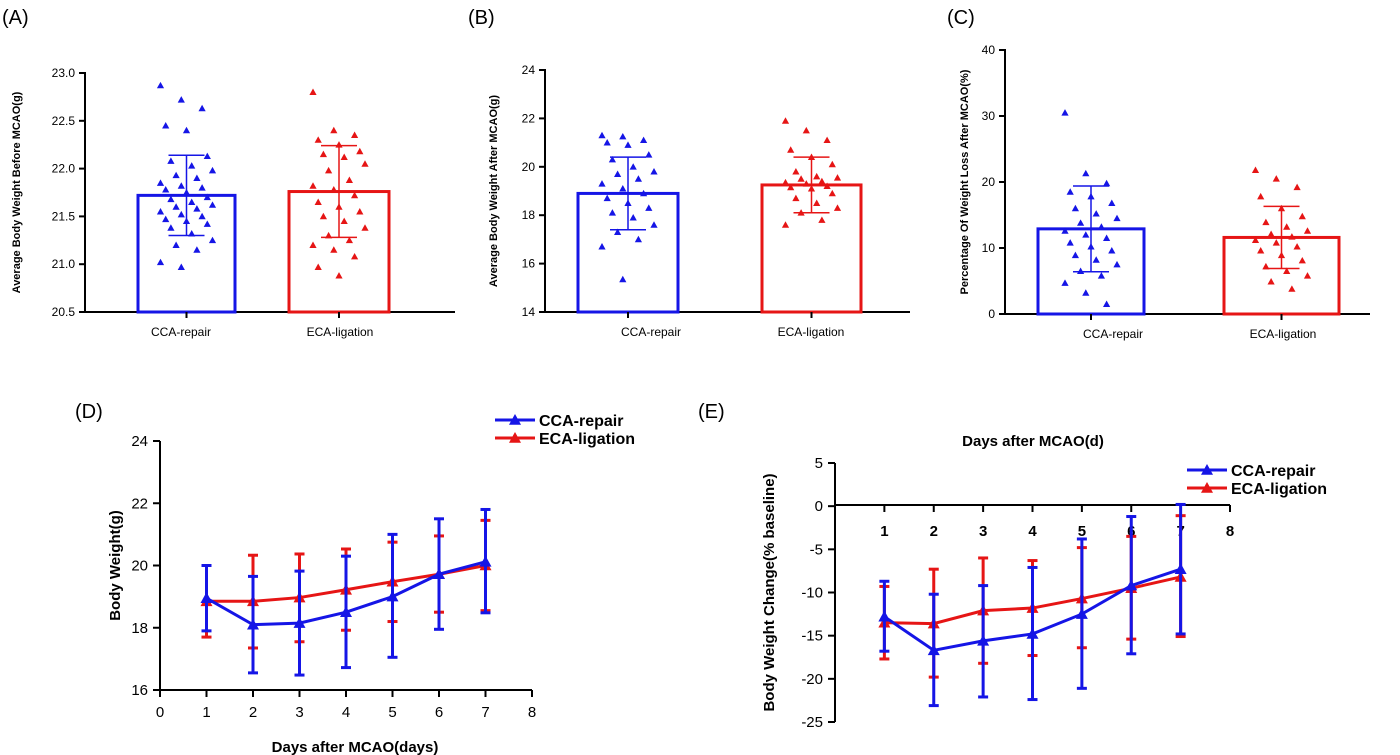 Image resolution: width=1400 pixels, height=755 pixels. Describe the element at coordinates (529, 264) in the screenshot. I see `y-tick-label: 16` at that location.